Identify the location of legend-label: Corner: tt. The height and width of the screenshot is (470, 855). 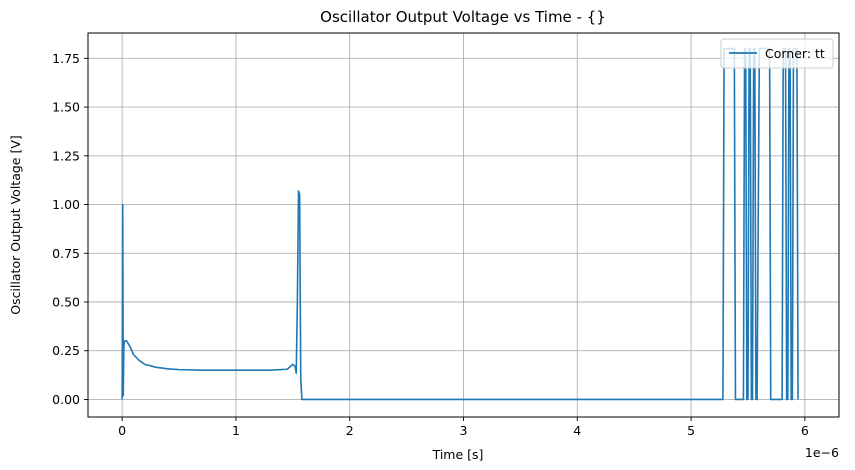
(795, 53).